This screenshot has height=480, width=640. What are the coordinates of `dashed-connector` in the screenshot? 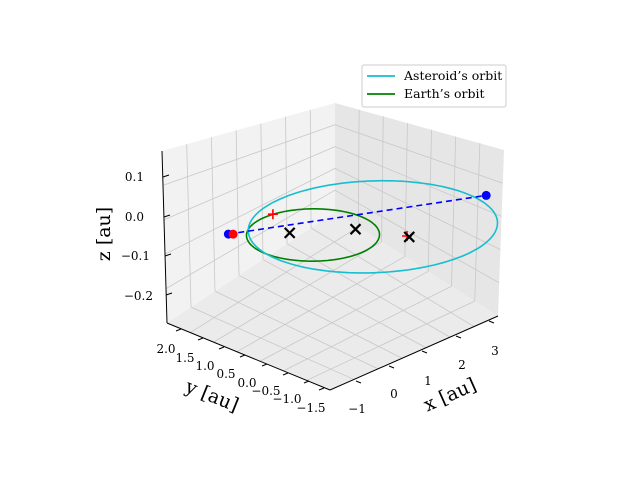 It's located at (357, 214).